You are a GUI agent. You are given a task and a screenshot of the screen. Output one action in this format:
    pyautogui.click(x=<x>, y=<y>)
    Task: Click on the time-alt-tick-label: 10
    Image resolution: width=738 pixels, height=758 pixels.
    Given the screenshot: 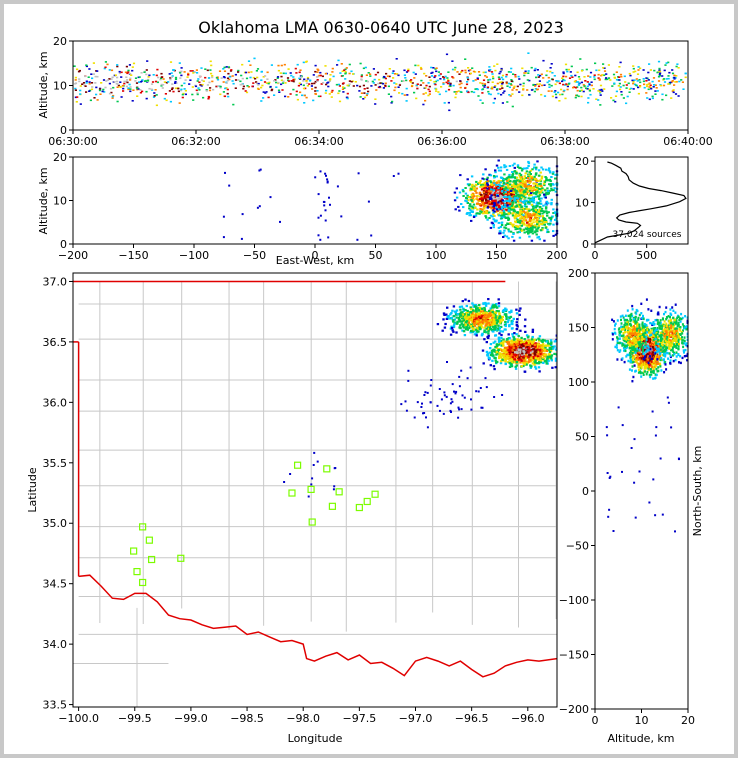 What is the action you would take?
    pyautogui.click(x=60, y=86)
    